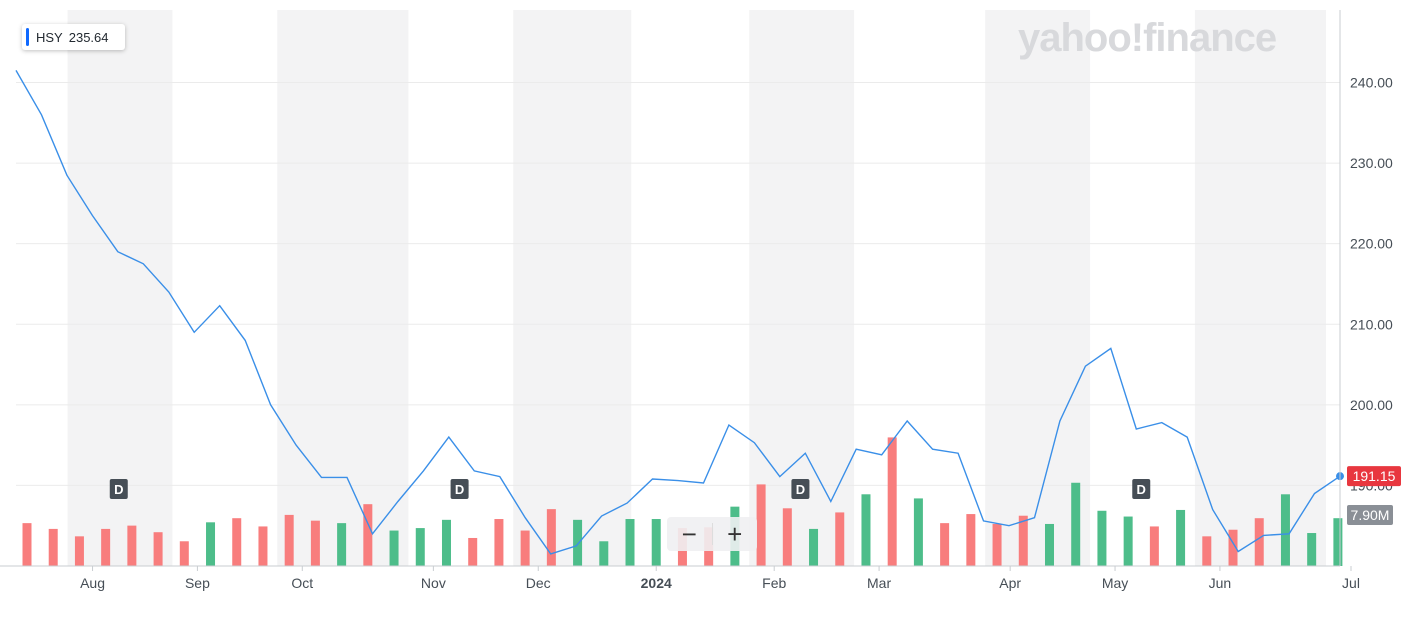 The image size is (1406, 637). Describe the element at coordinates (1010, 583) in the screenshot. I see `x-tick-label: Apr` at that location.